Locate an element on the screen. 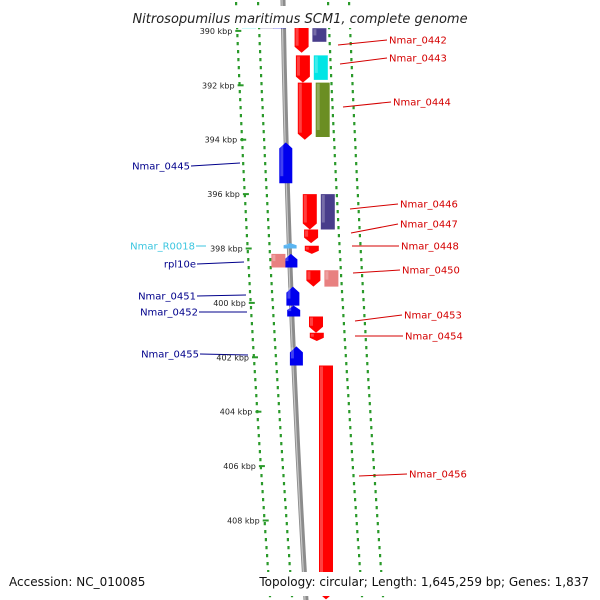  tick-label: 390 kbp is located at coordinates (216, 31).